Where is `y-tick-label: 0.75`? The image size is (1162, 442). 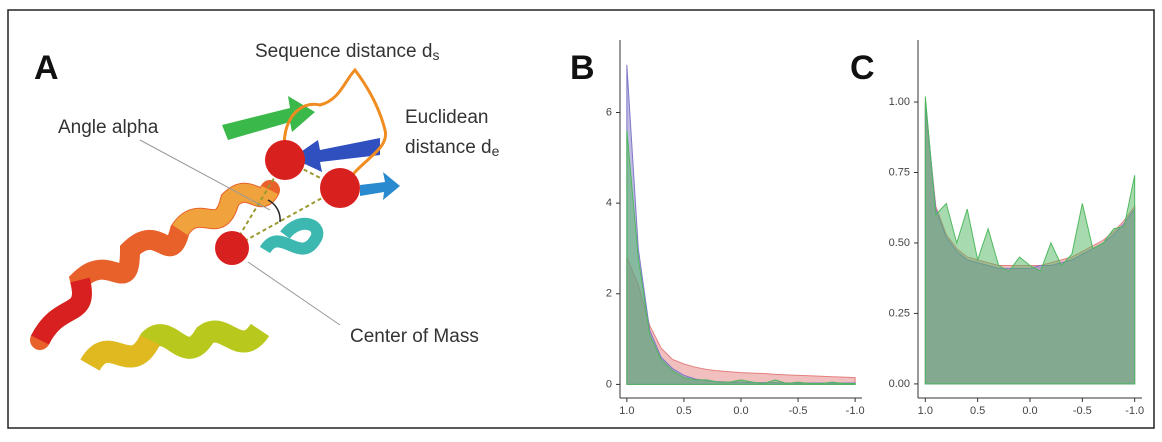 y-tick-label: 0.75 is located at coordinates (899, 172).